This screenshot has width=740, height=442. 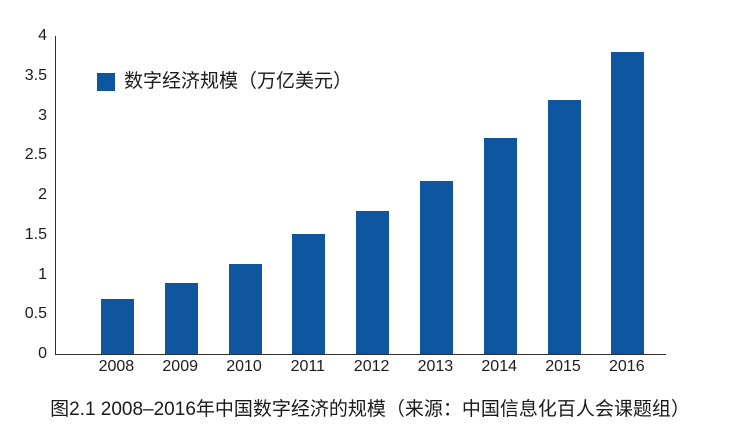 I want to click on x-axis-labels: 2008 2009 2010 2011 2012 2013 2014 2015 2016, so click(x=360, y=368).